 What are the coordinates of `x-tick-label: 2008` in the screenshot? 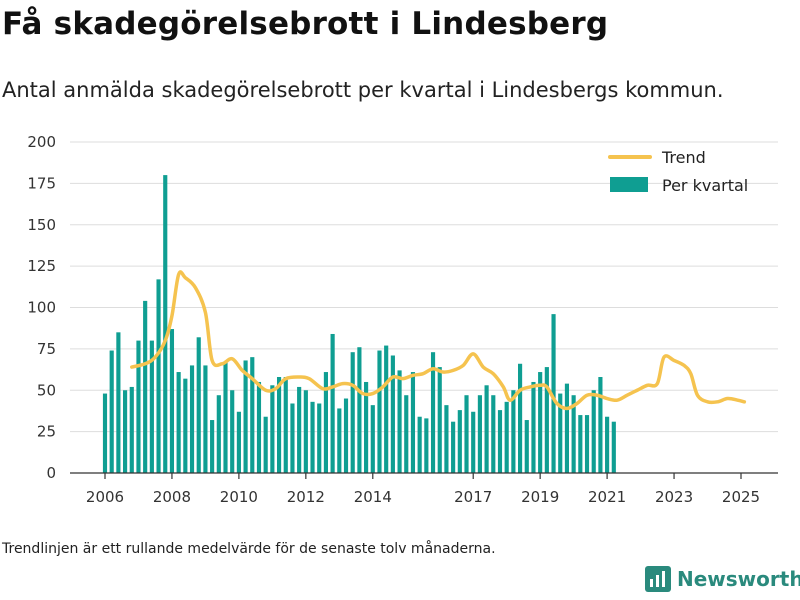 It's located at (172, 497).